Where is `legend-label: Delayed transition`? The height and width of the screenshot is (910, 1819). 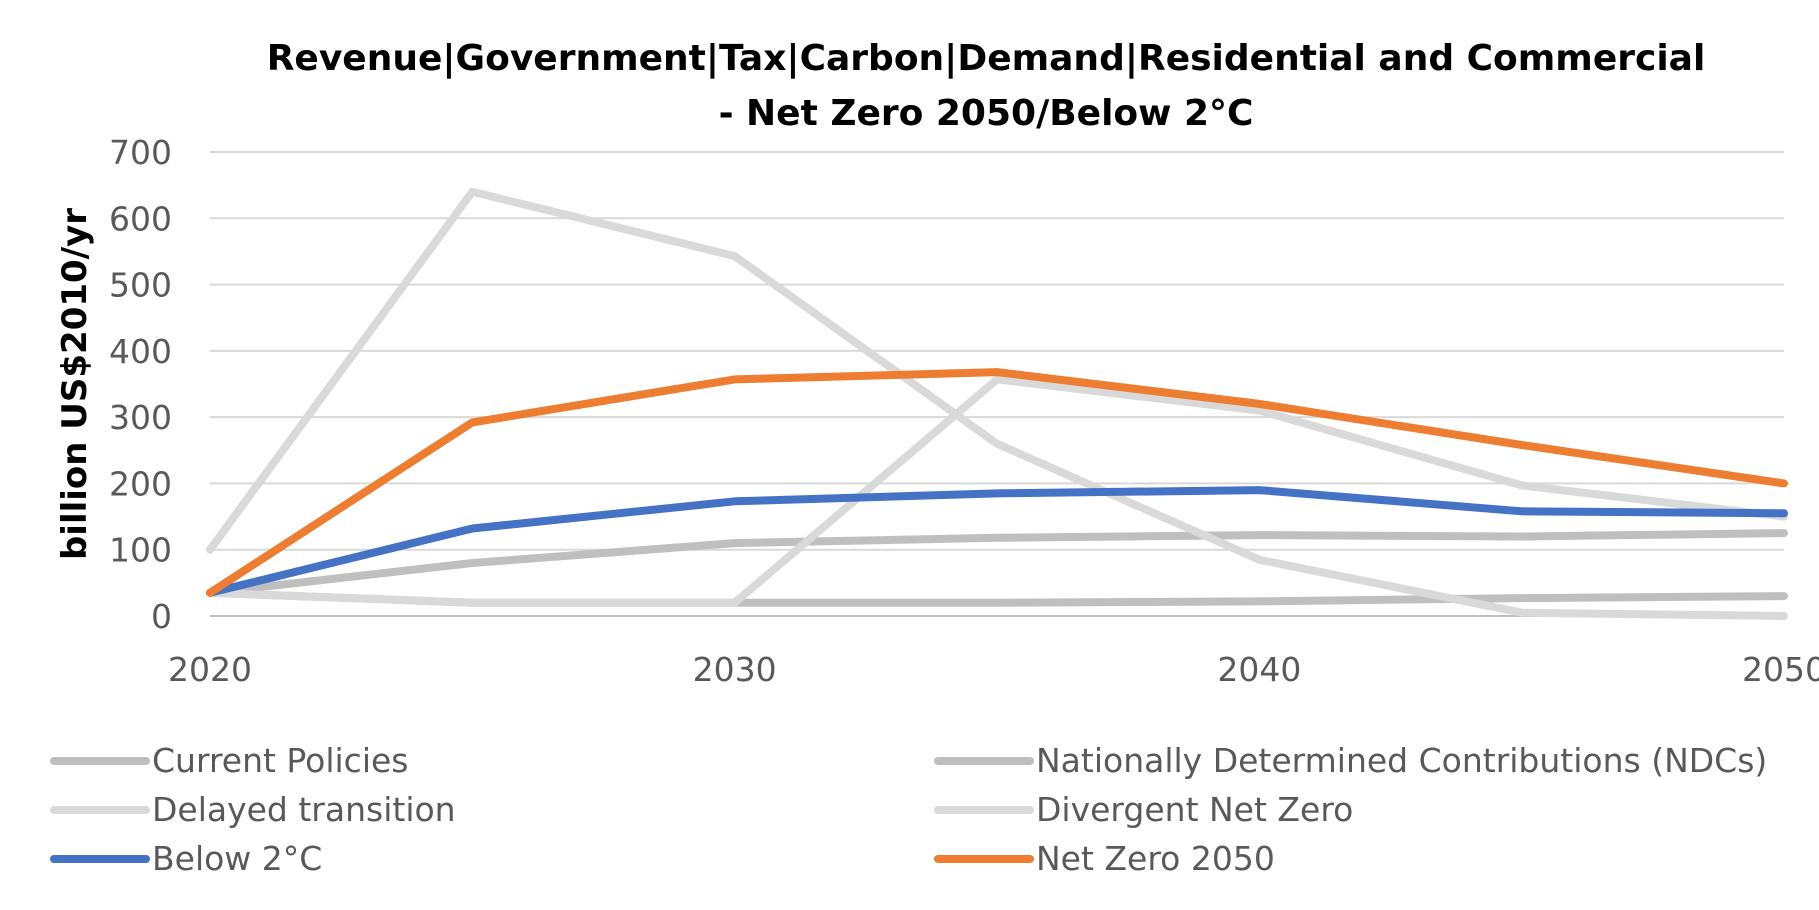
legend-label: Delayed transition is located at coordinates (304, 809).